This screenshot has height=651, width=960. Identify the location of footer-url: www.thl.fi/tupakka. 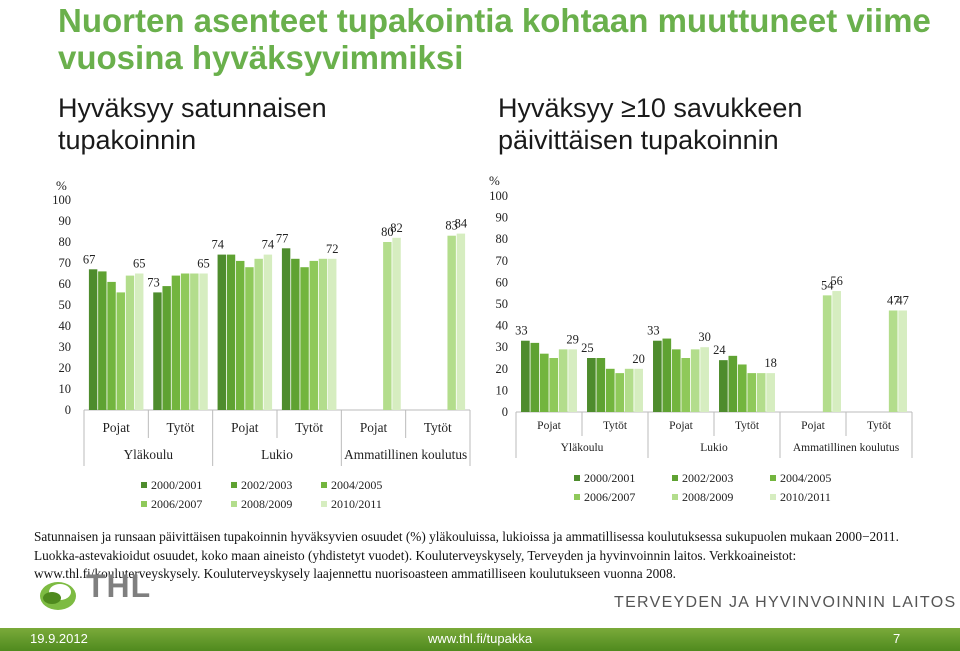
(480, 638).